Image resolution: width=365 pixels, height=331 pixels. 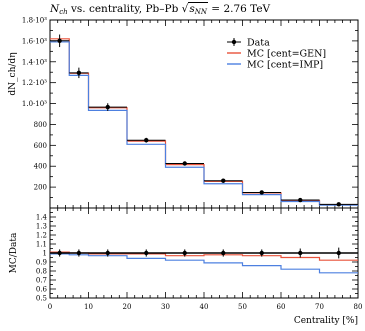 I want to click on ratio-y-tick-label: 0.5, so click(x=41, y=299).